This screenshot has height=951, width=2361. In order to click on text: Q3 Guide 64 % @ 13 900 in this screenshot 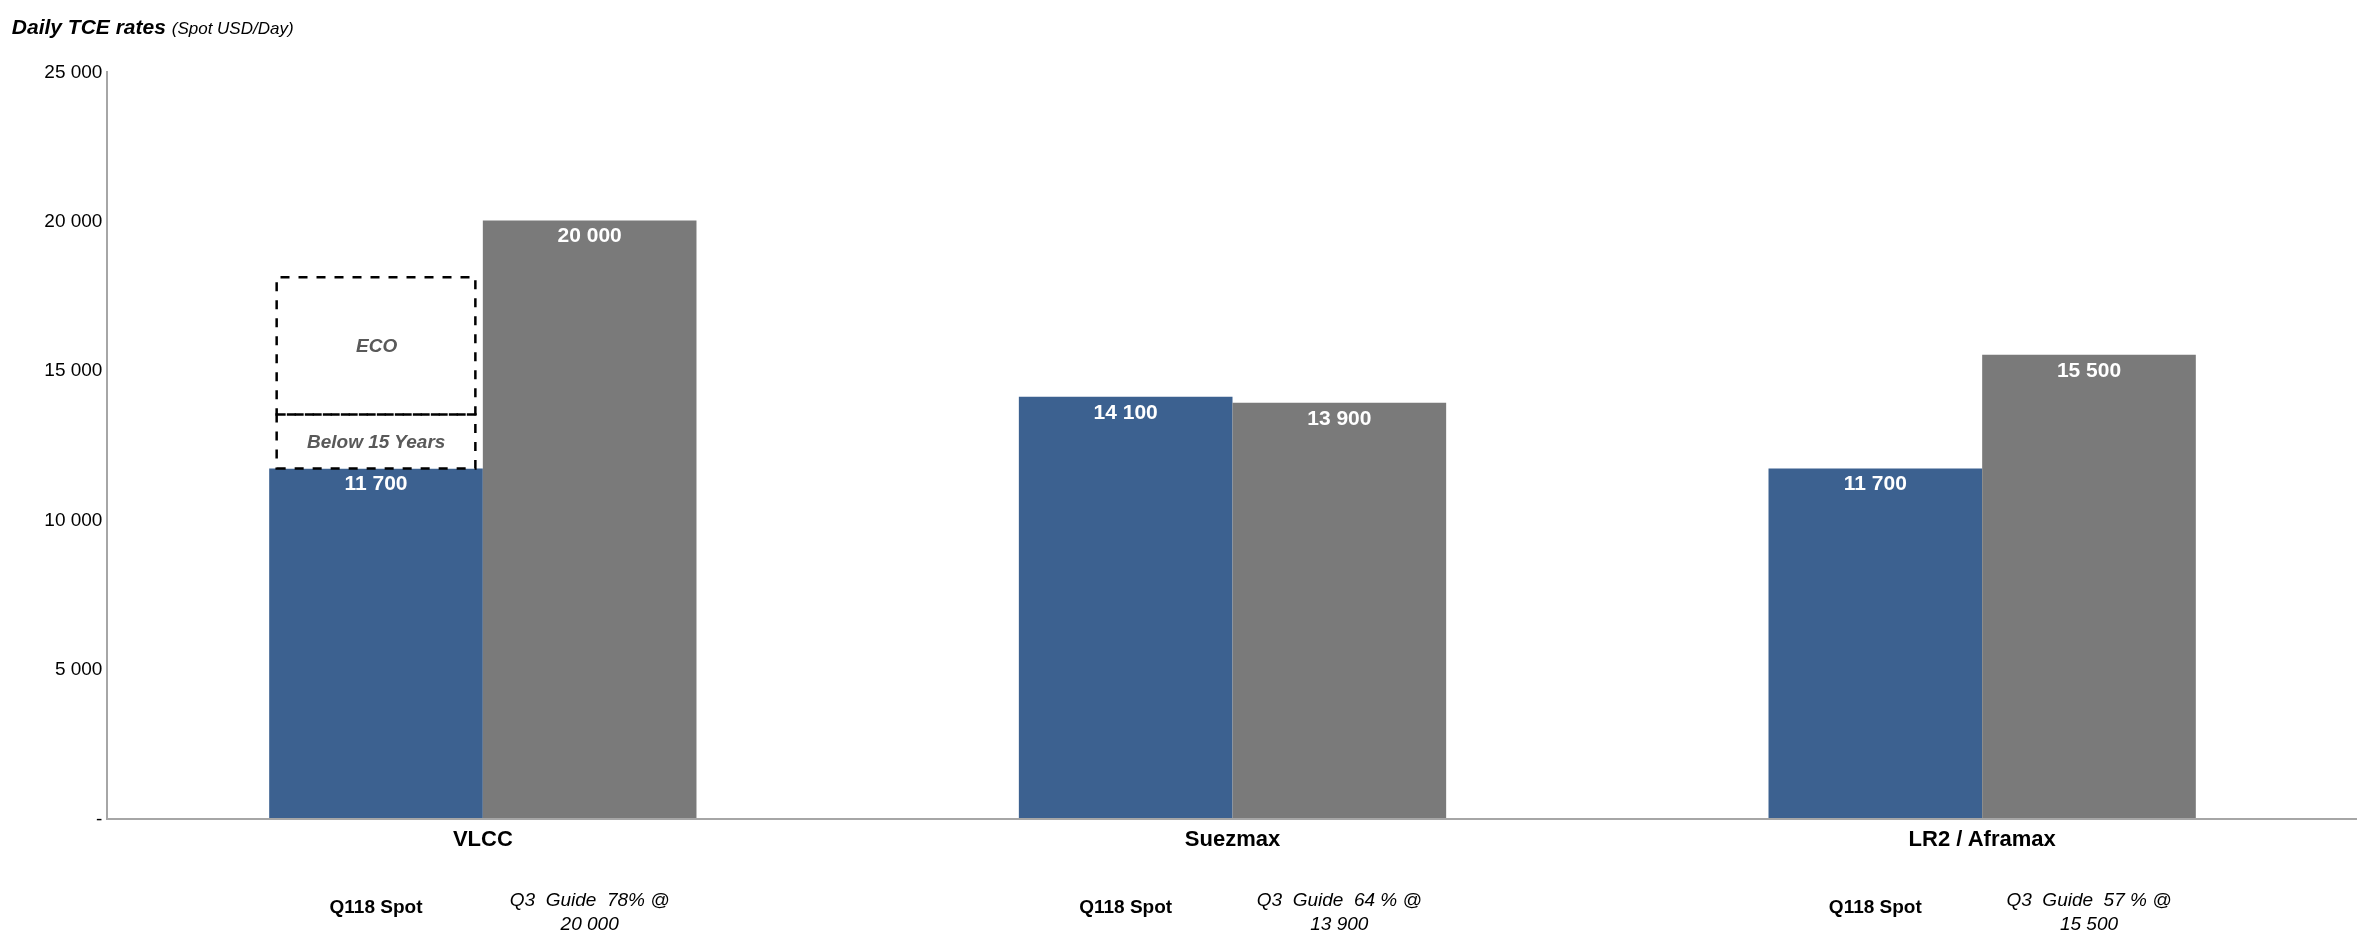, I will do `click(1339, 912)`.